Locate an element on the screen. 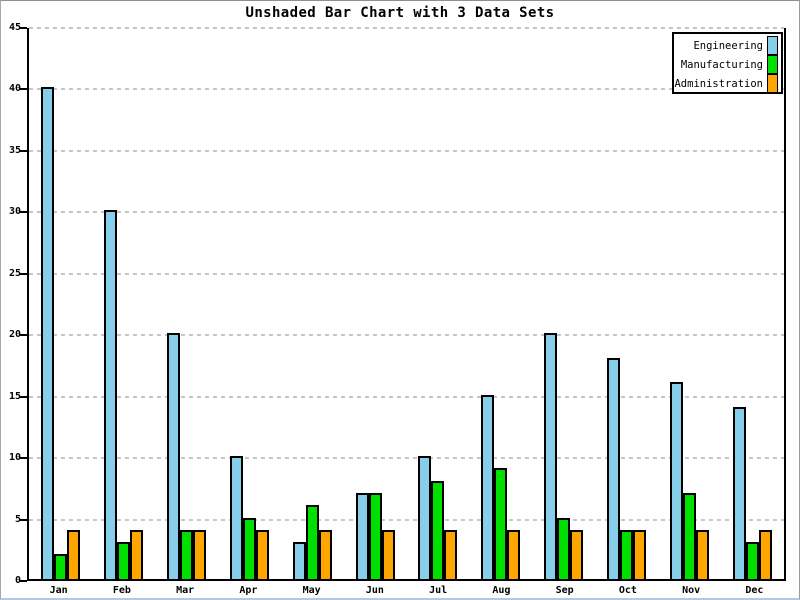 The height and width of the screenshot is (600, 800). bar-administration-mar is located at coordinates (199, 554).